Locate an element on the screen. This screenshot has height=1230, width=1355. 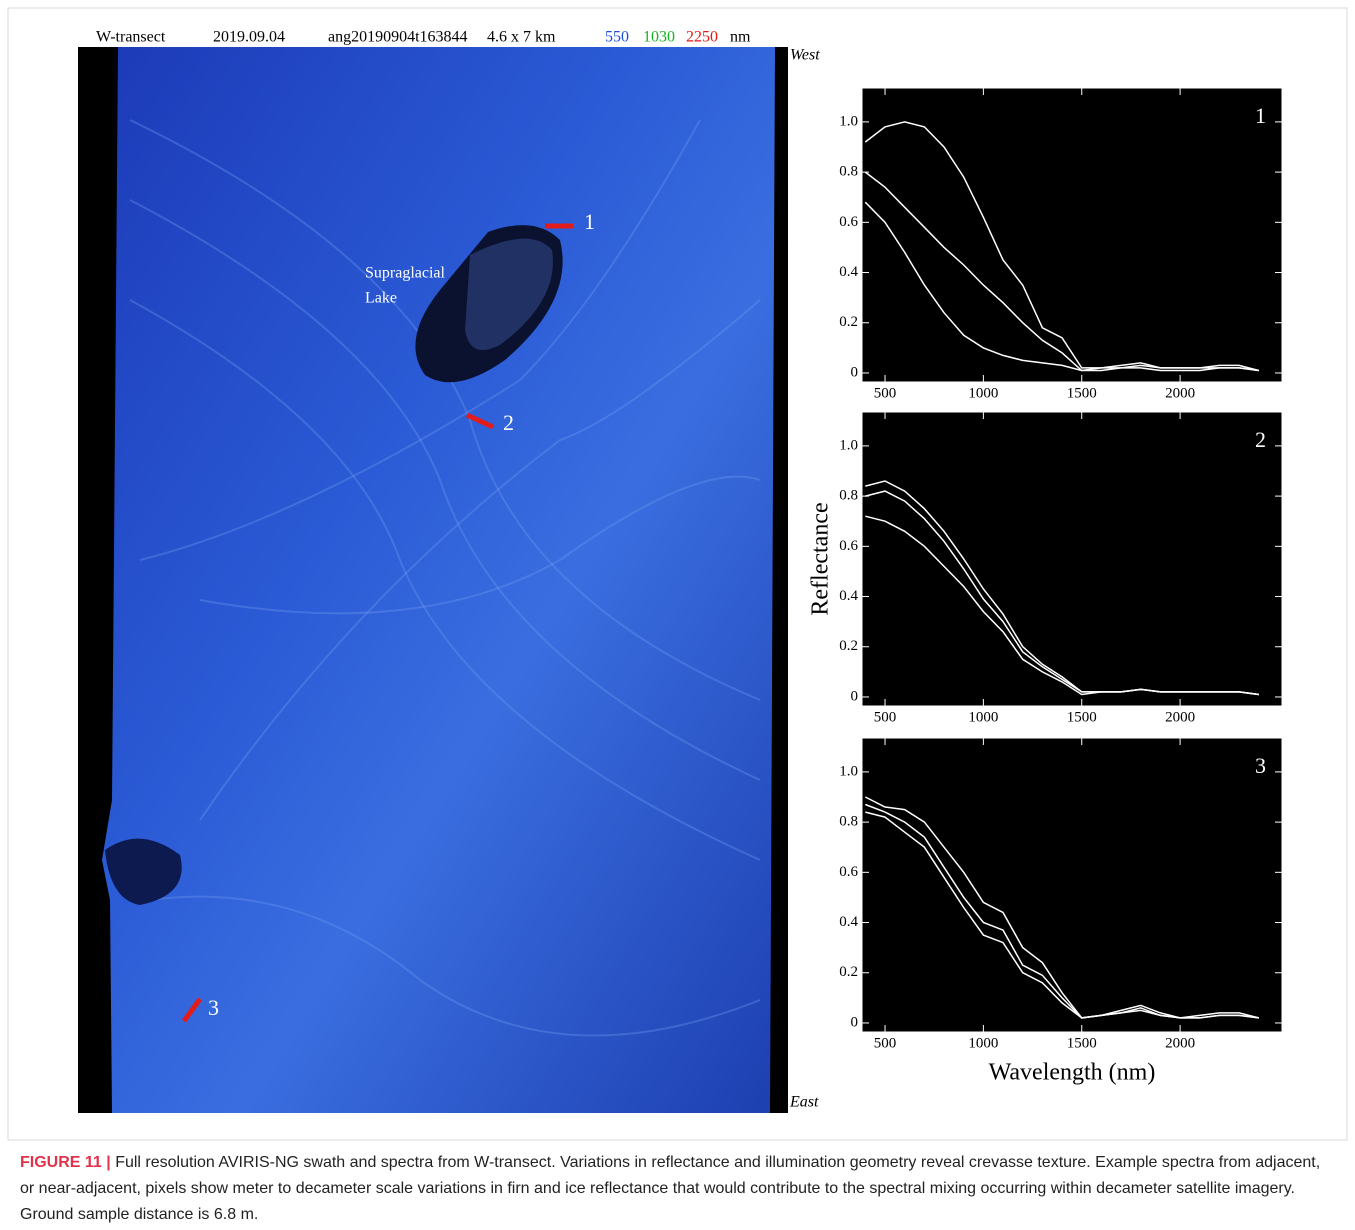
site-label: 2 is located at coordinates (508, 422).